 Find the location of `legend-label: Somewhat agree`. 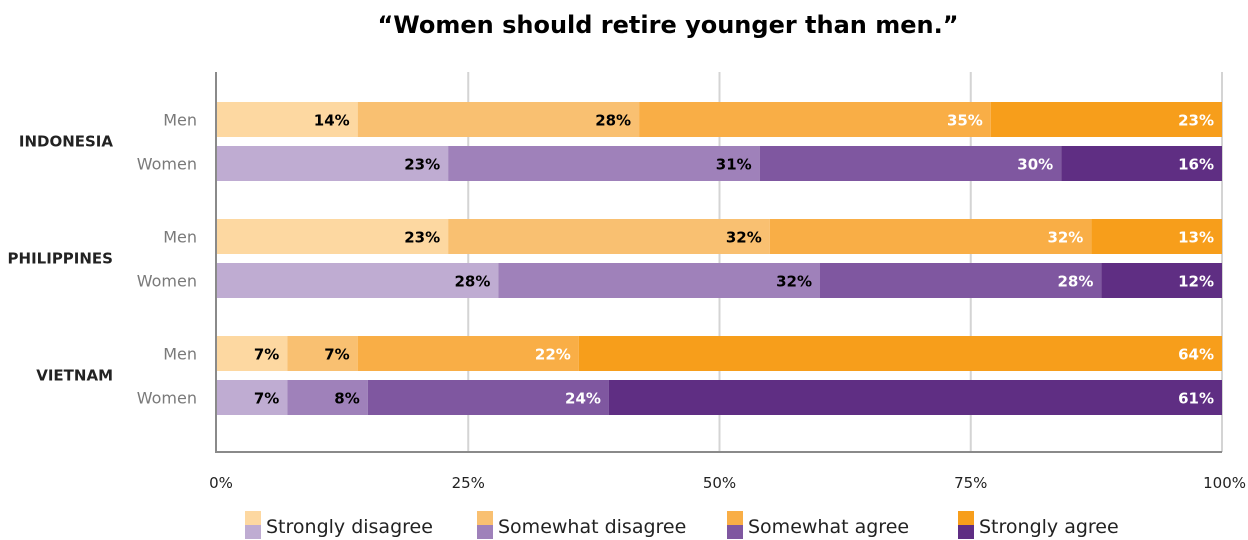

legend-label: Somewhat agree is located at coordinates (828, 527).